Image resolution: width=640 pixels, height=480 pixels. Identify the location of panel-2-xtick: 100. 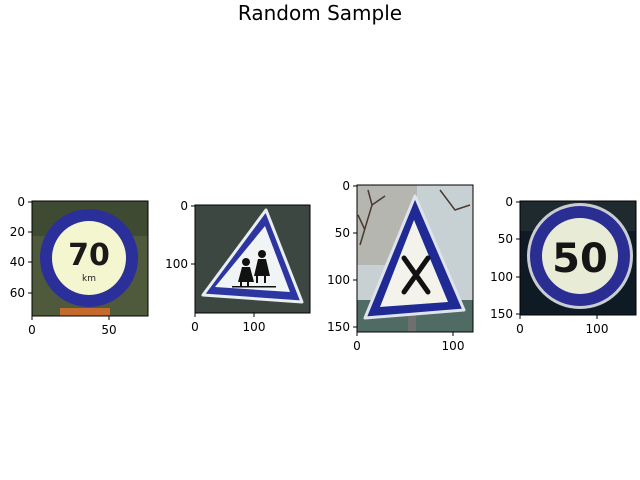
(254, 327).